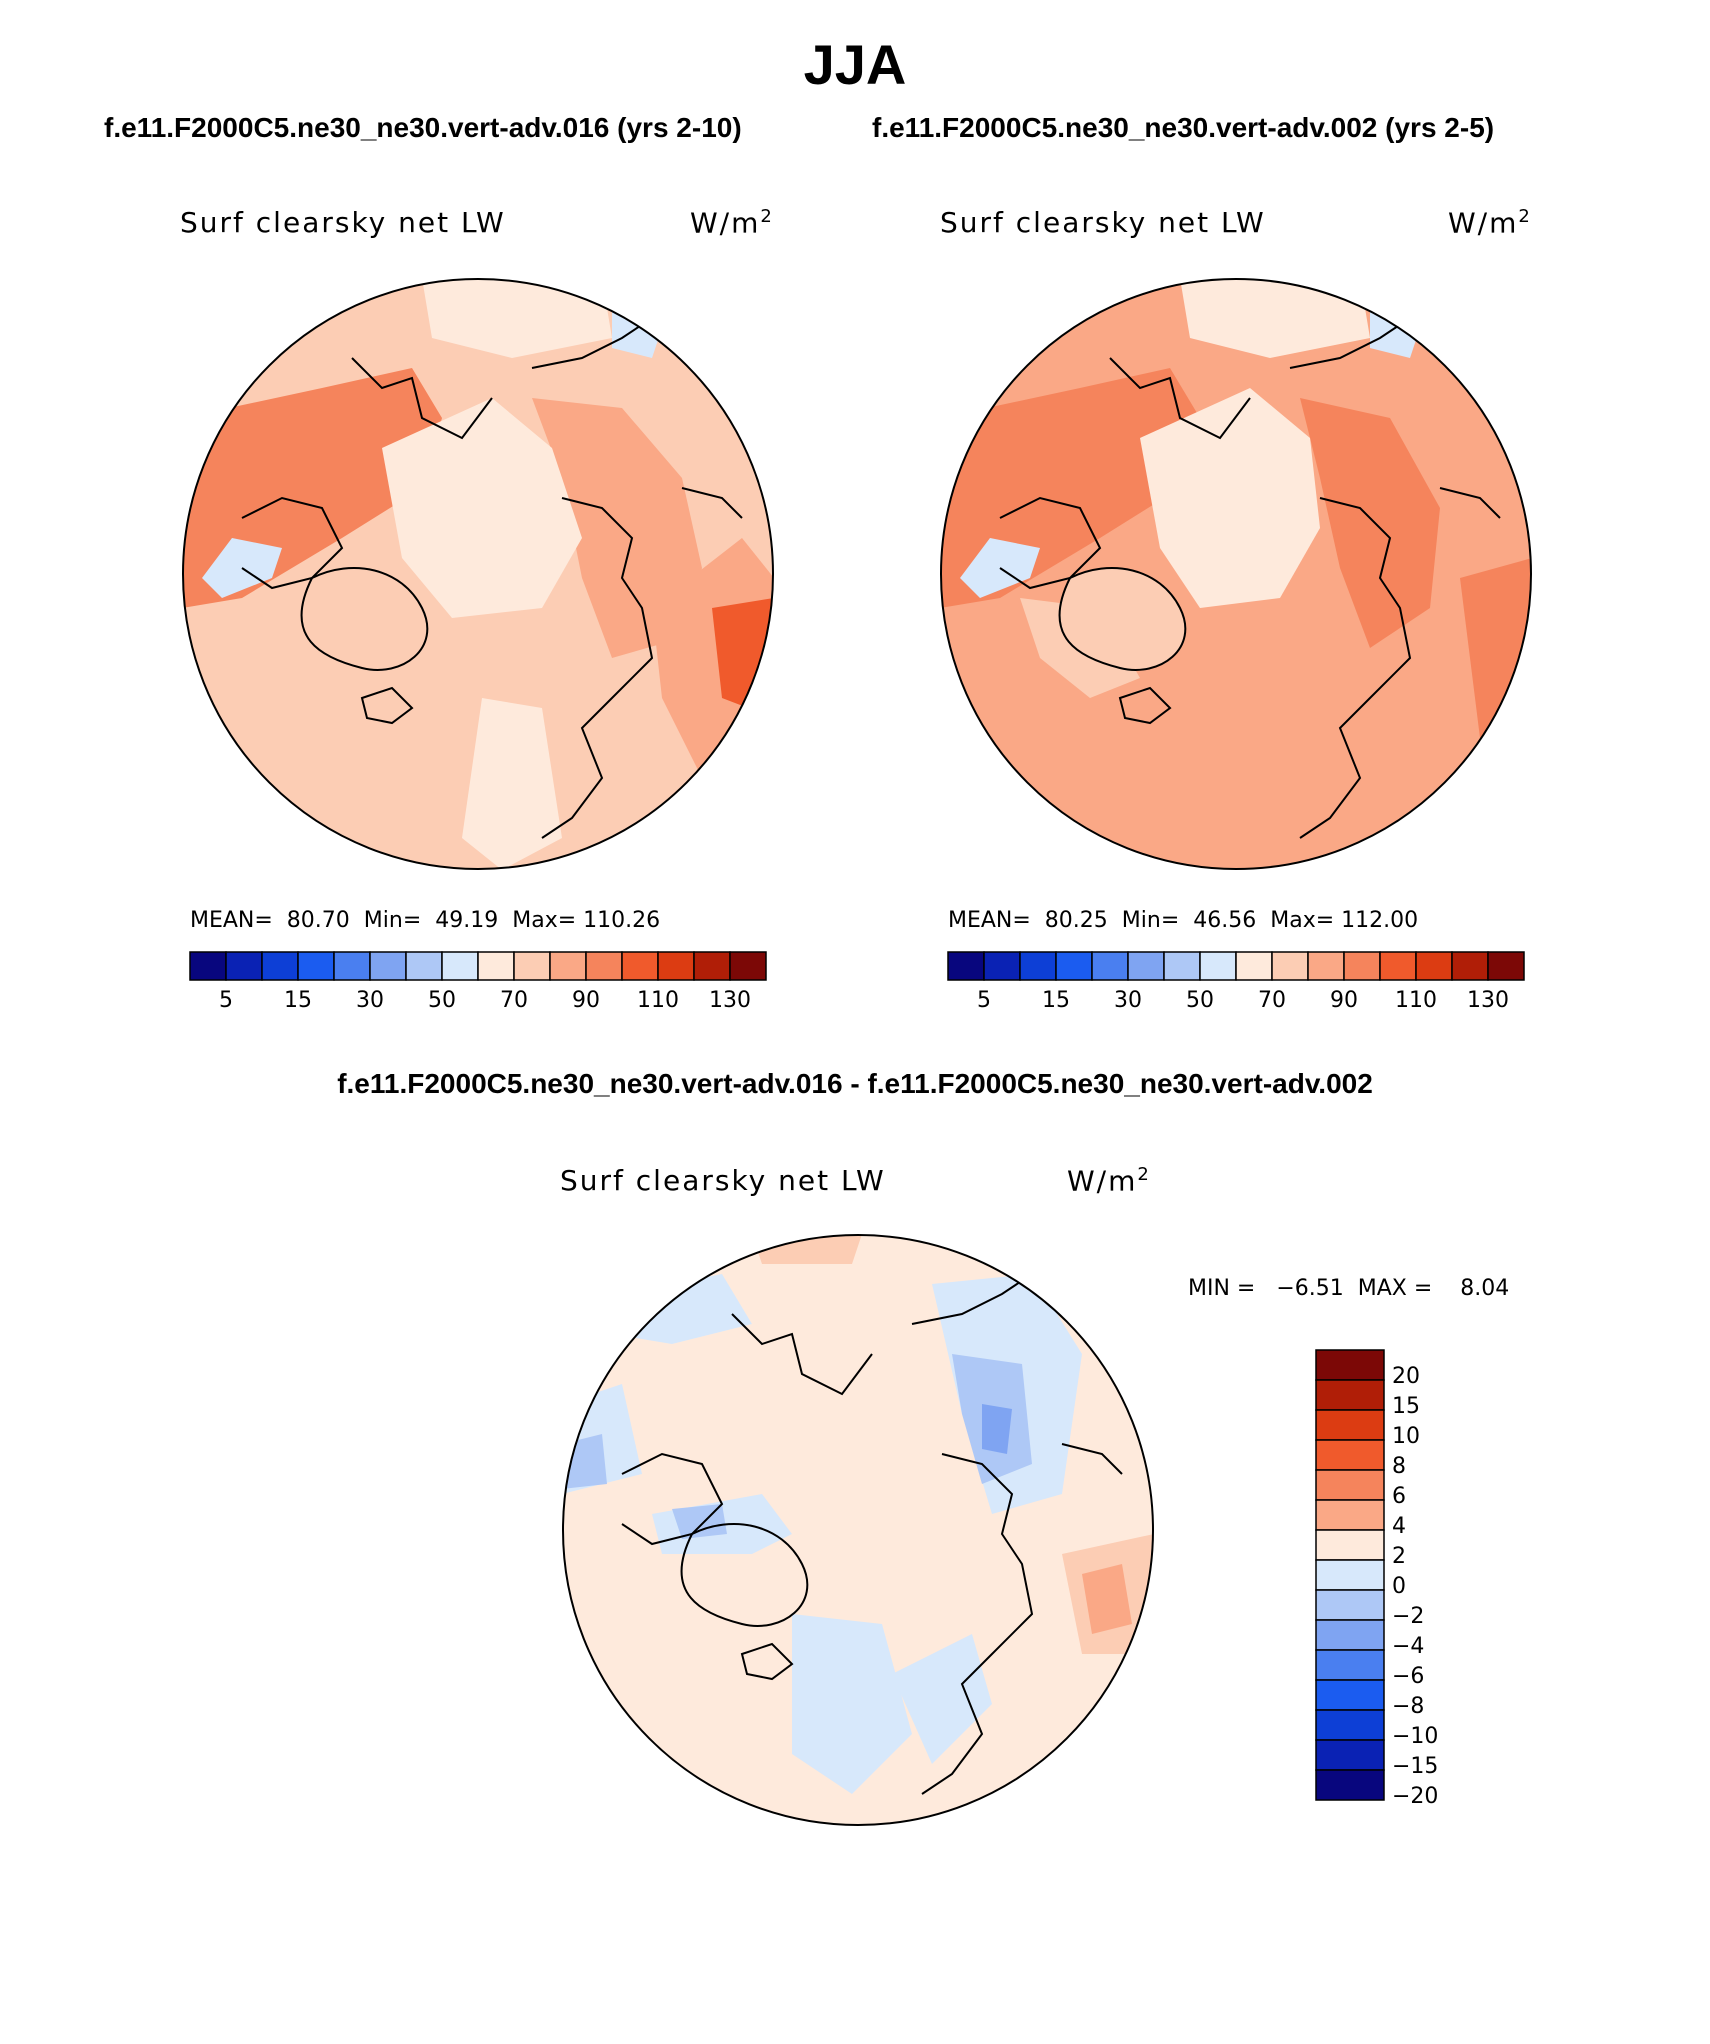 The image size is (1710, 2044). I want to click on diff-colorbar, so click(1350, 1575).